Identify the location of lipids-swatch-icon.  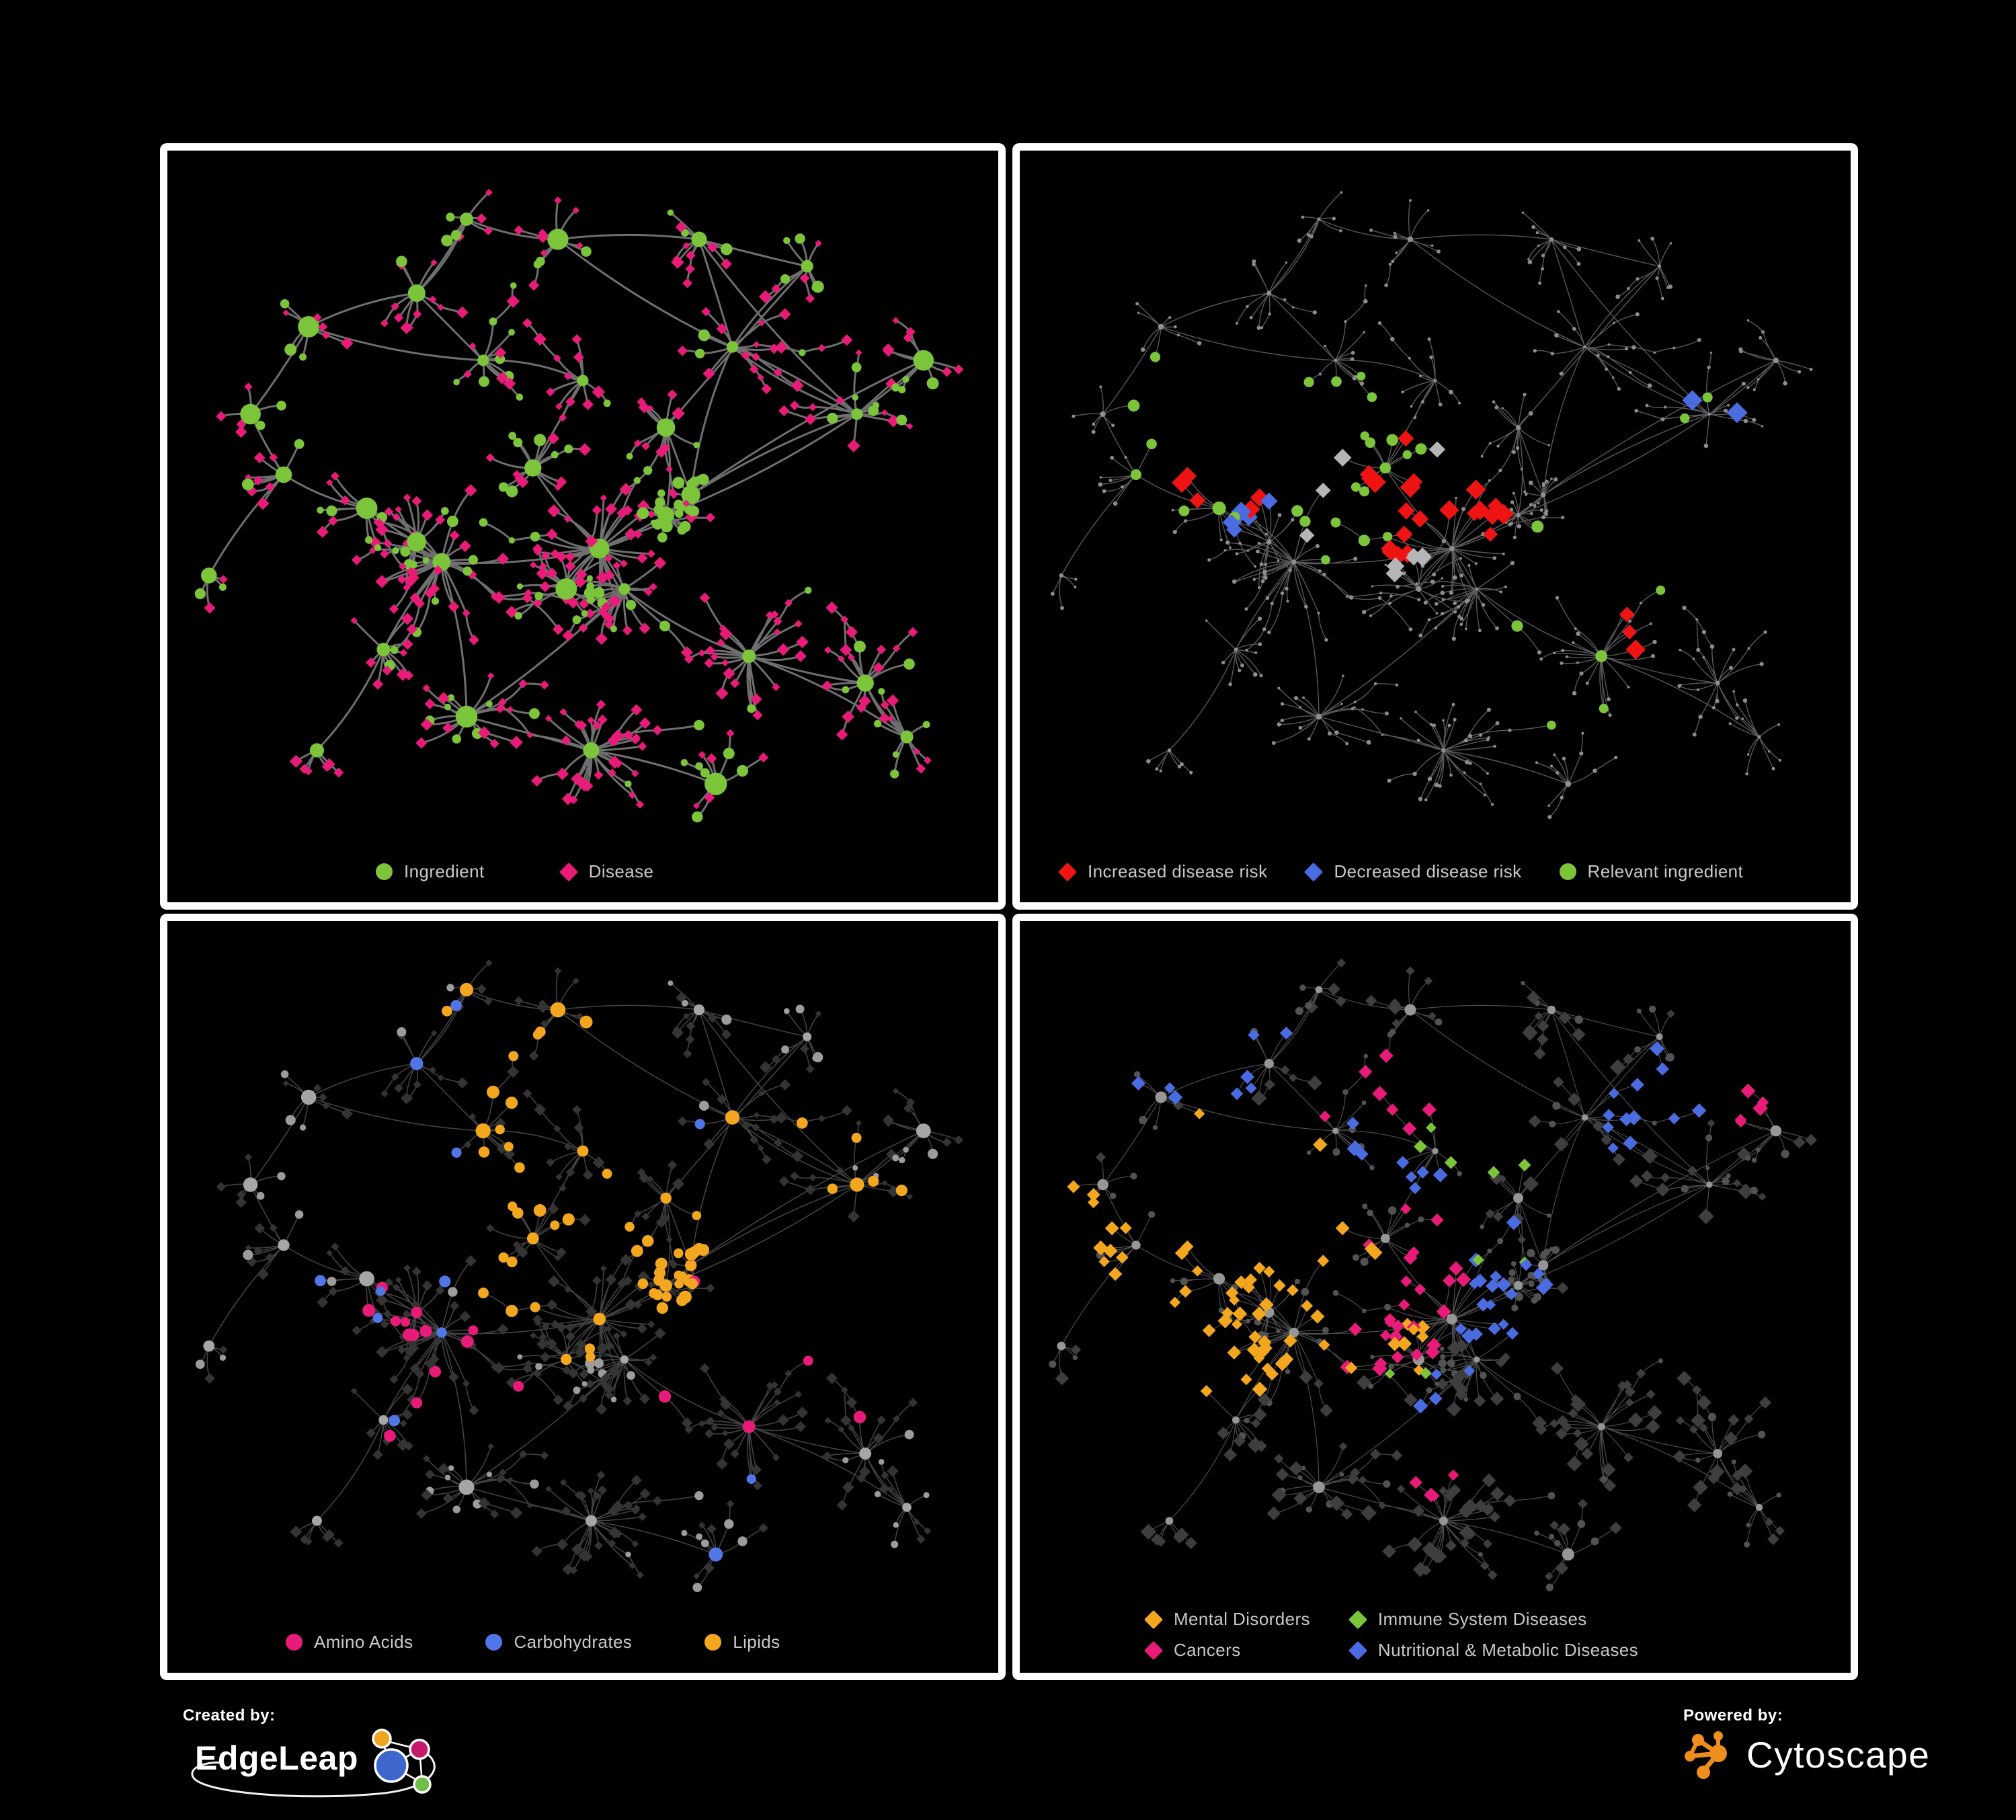
(713, 1642).